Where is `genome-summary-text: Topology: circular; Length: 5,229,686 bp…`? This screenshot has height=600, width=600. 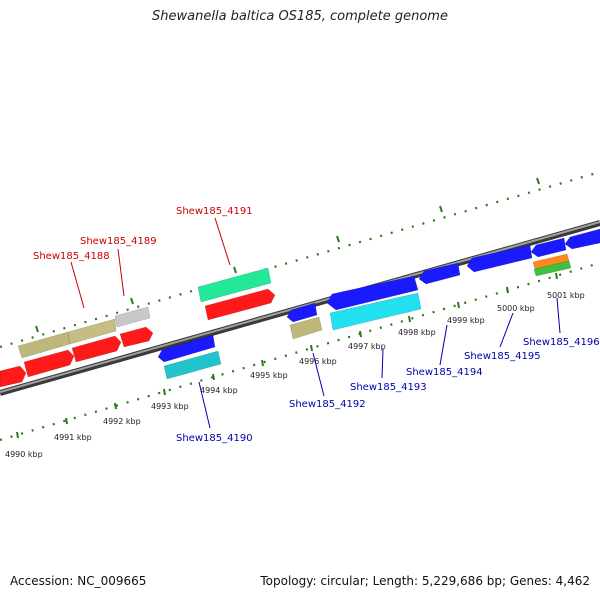 genome-summary-text: Topology: circular; Length: 5,229,686 bp… is located at coordinates (425, 581).